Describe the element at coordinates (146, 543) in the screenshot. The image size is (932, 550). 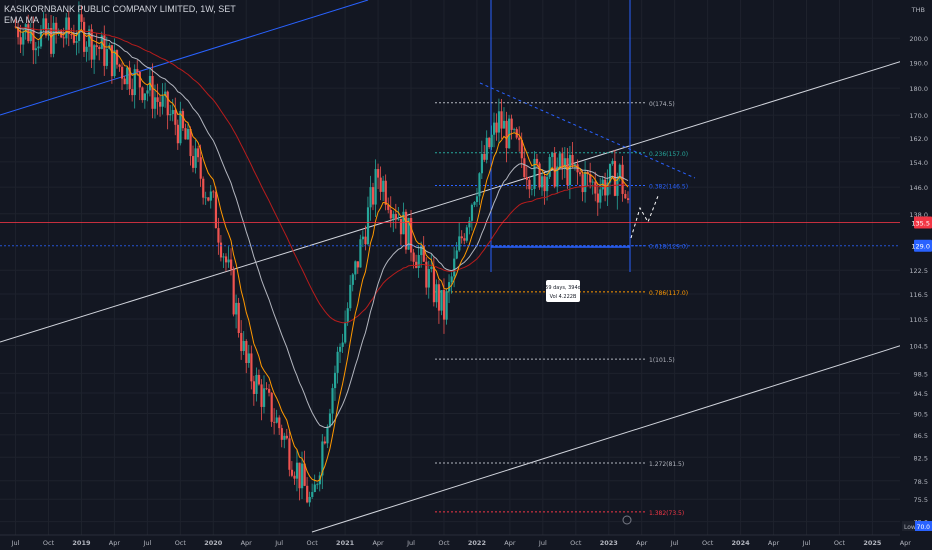
I see `x-tick-label: Jul` at that location.